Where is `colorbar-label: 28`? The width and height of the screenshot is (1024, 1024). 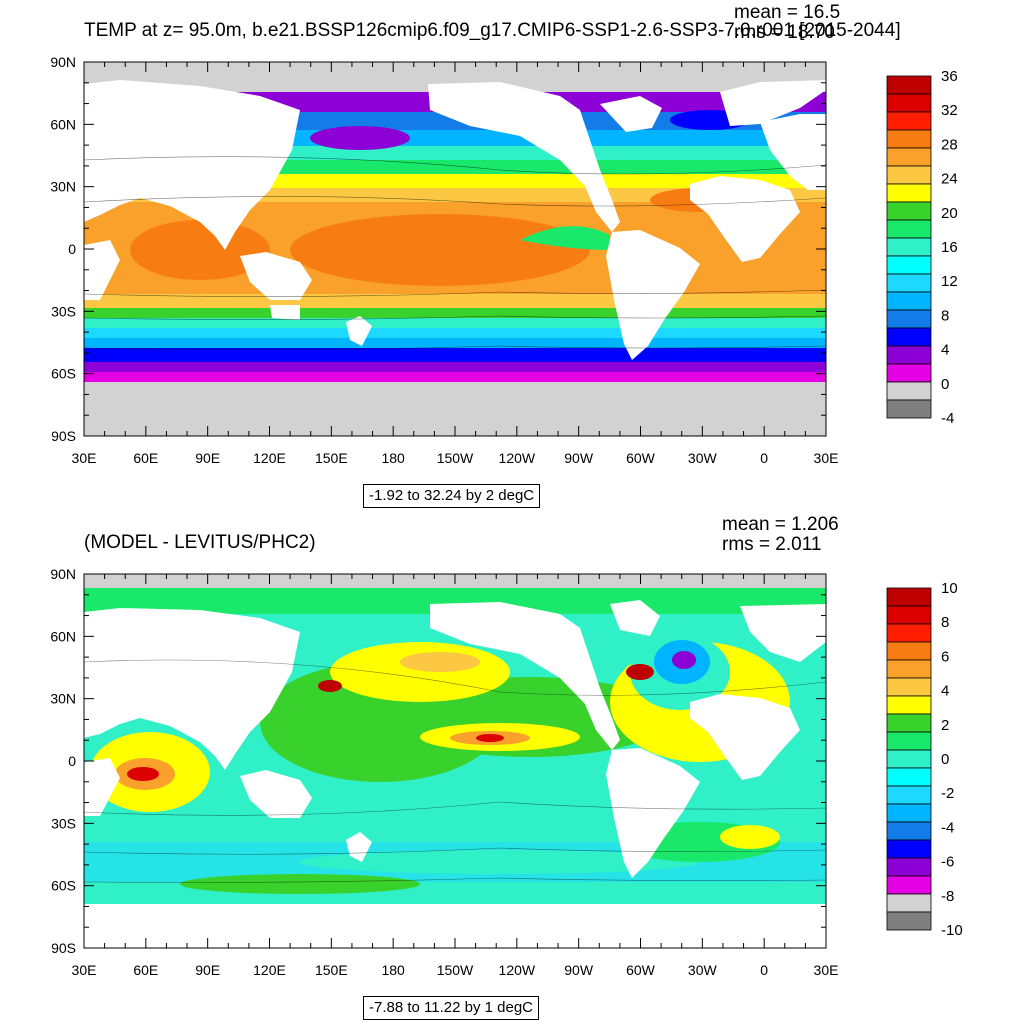
colorbar-label: 28 is located at coordinates (949, 144).